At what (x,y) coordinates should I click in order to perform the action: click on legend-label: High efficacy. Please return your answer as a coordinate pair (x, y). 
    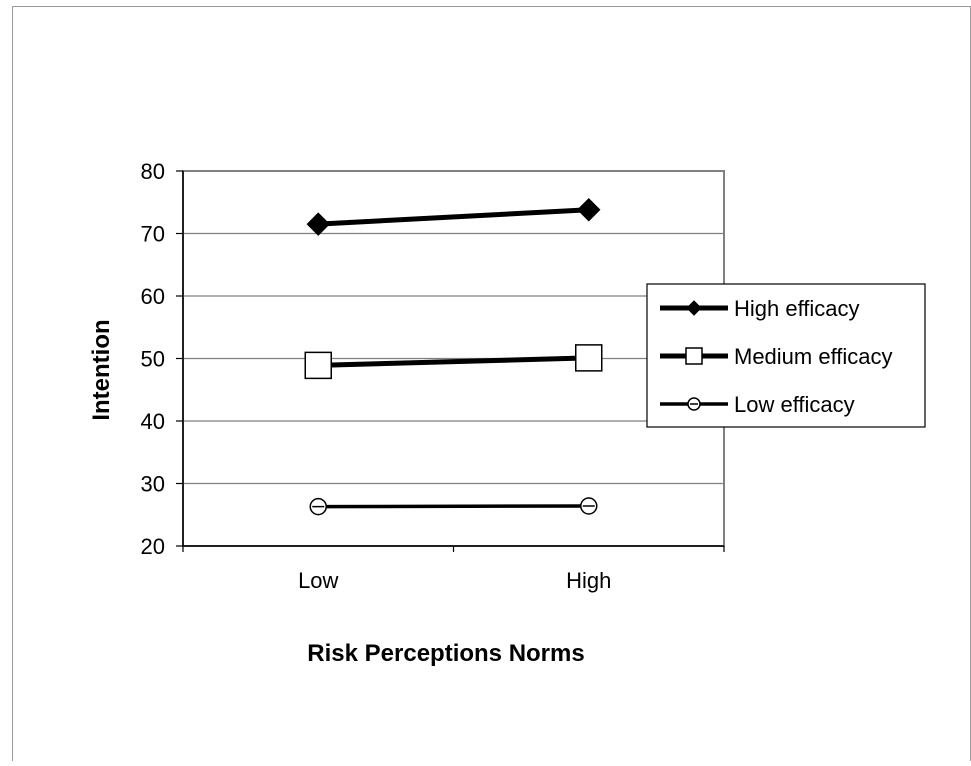
    Looking at the image, I should click on (797, 308).